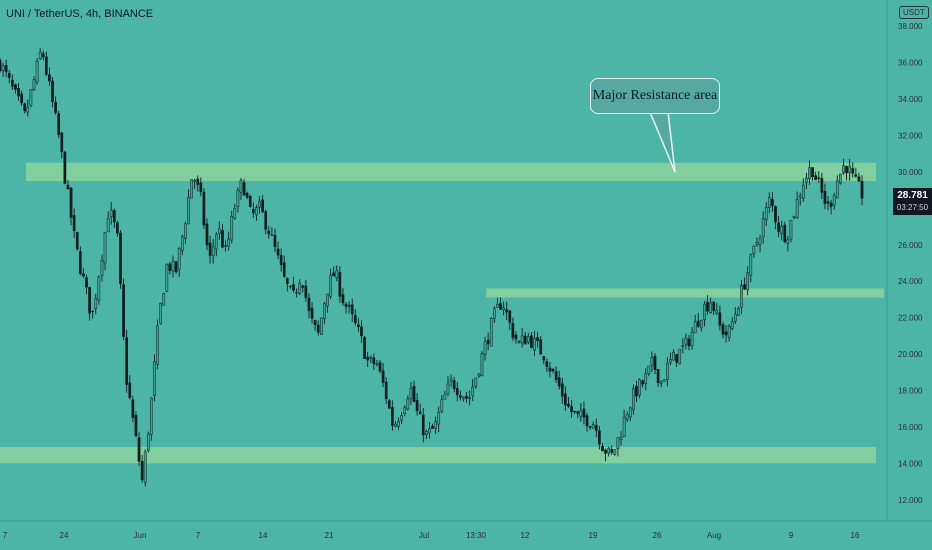 The width and height of the screenshot is (932, 550). What do you see at coordinates (910, 354) in the screenshot?
I see `price-tick-label: 20.000` at bounding box center [910, 354].